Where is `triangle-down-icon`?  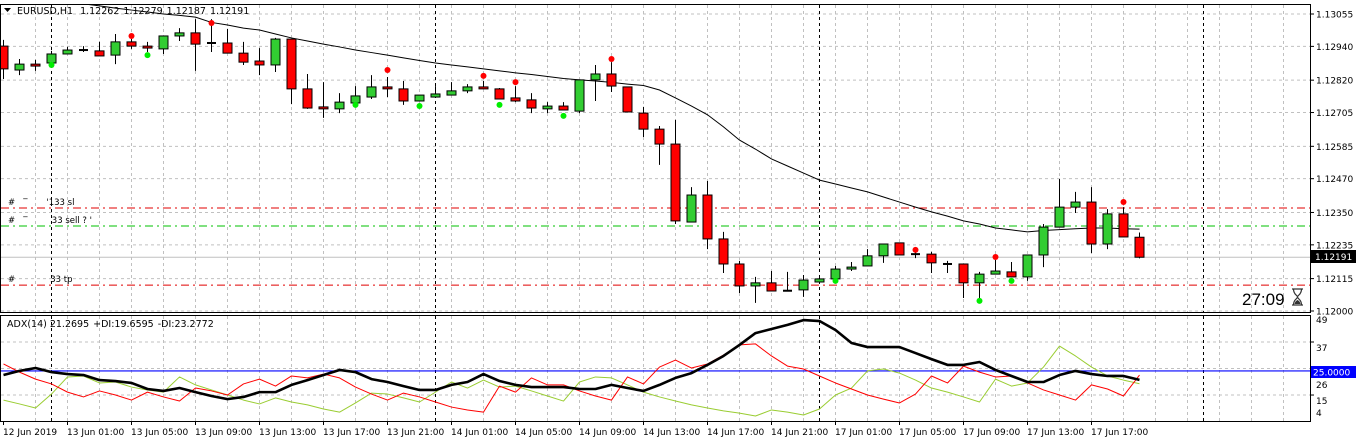
triangle-down-icon is located at coordinates (7, 10).